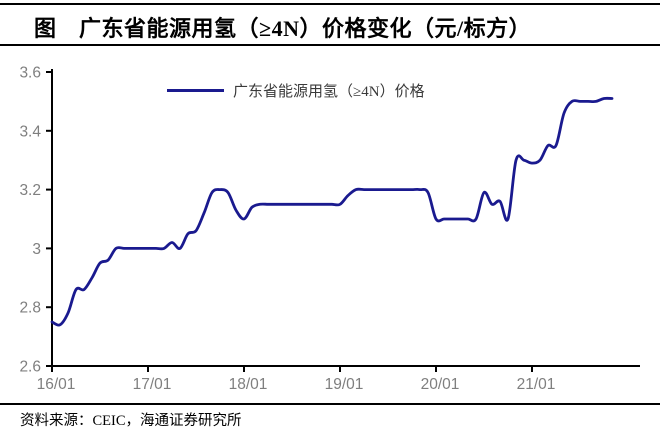  I want to click on y-axis-tick-label: 2.6, so click(30, 367).